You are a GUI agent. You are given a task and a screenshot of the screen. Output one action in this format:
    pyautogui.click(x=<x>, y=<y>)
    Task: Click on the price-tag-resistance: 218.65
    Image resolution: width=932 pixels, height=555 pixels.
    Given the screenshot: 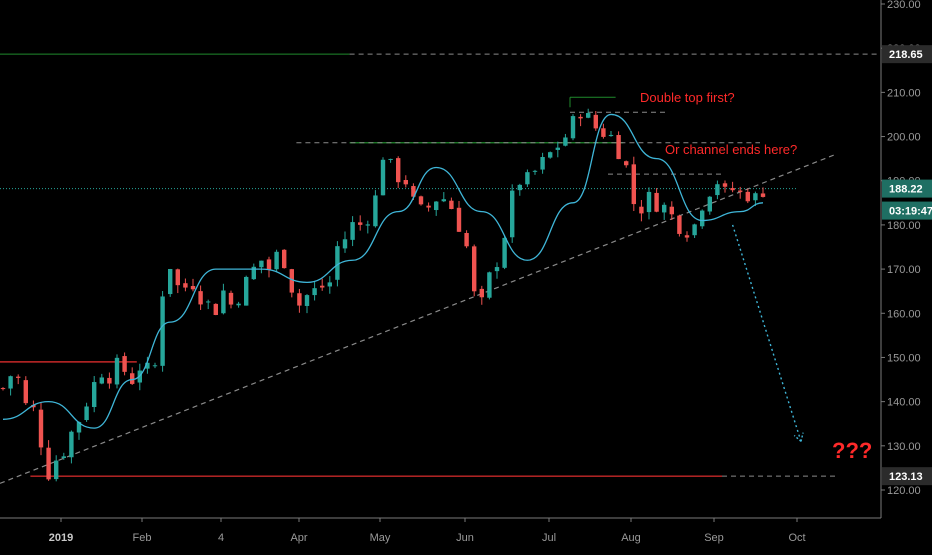 What is the action you would take?
    pyautogui.click(x=907, y=54)
    